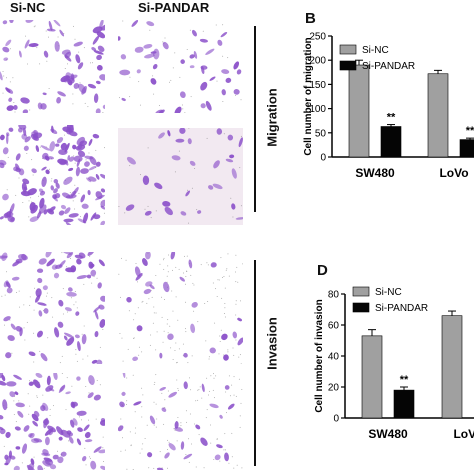  Describe the element at coordinates (317, 61) in the screenshot. I see `migration-chart-y-tick-label: 200` at that location.